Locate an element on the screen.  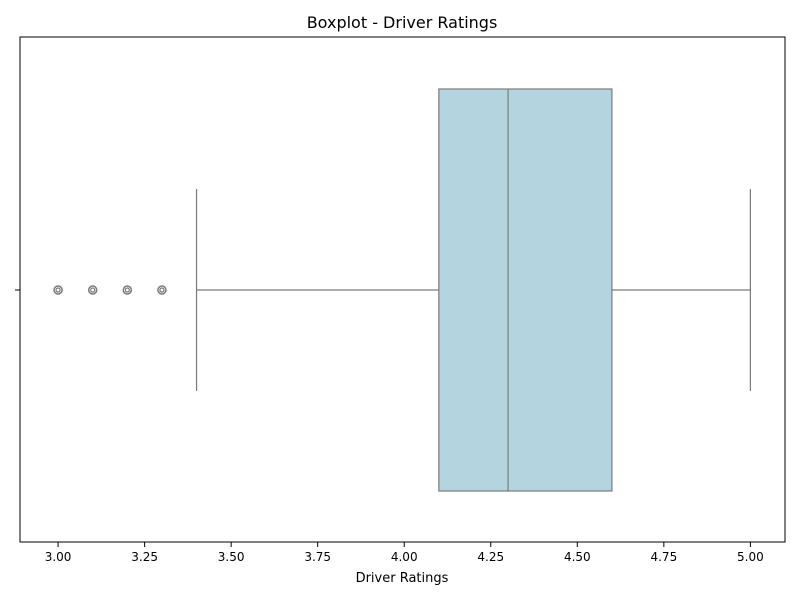
x-tick-label: 3.00 is located at coordinates (58, 557).